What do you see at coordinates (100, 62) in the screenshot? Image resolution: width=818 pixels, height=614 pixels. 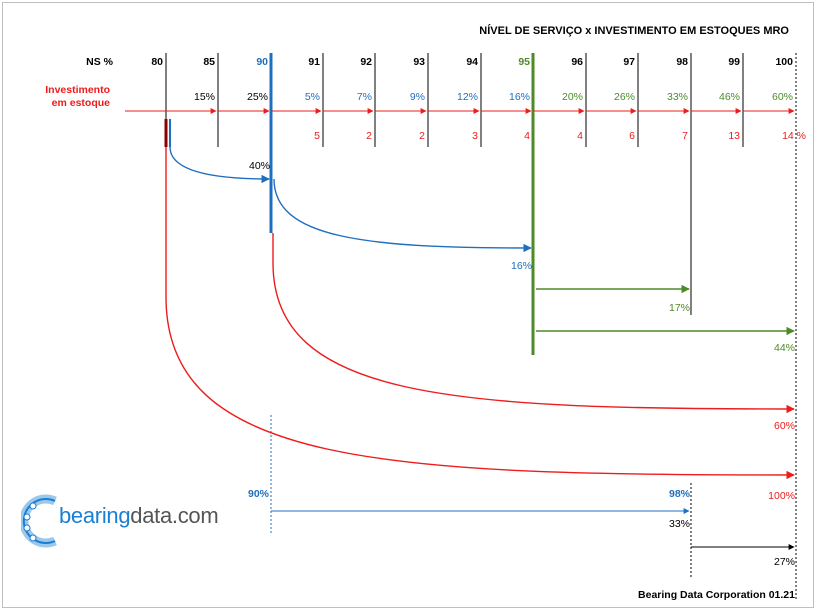 I see `ns-row-label: NS %` at bounding box center [100, 62].